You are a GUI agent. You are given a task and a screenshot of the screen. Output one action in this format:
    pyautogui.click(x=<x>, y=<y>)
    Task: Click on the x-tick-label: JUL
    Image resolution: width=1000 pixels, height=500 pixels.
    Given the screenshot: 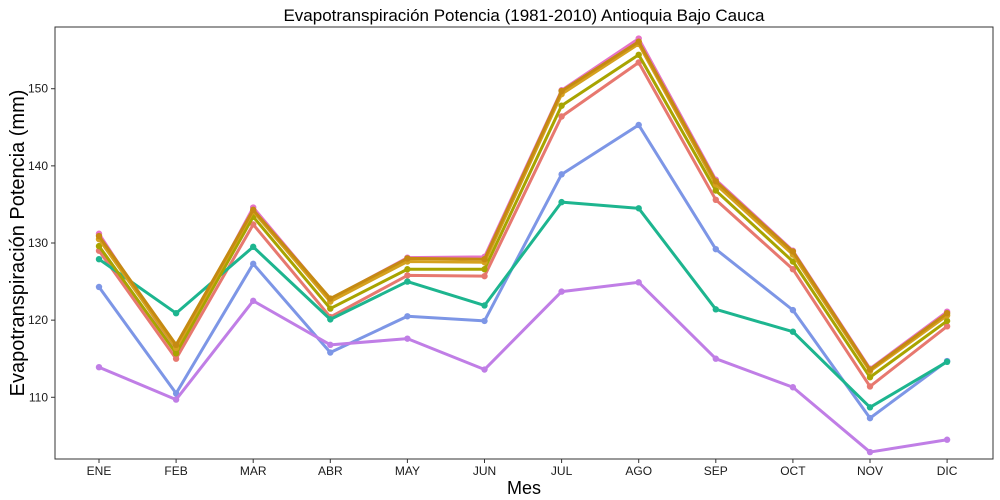 What is the action you would take?
    pyautogui.click(x=562, y=471)
    